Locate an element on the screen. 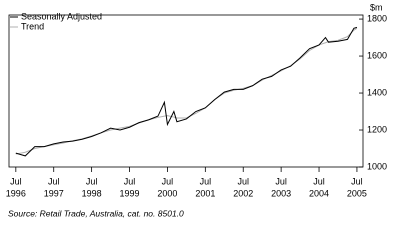 This screenshot has height=240, width=397. y-tick-label: 1600 is located at coordinates (377, 55).